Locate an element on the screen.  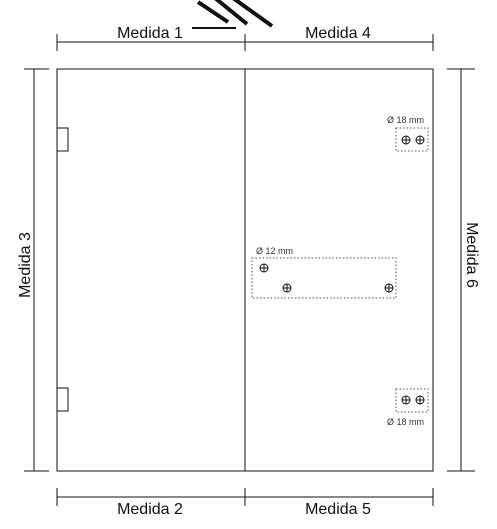
dimension-label-bottom-left: Medida 2 is located at coordinates (150, 509).